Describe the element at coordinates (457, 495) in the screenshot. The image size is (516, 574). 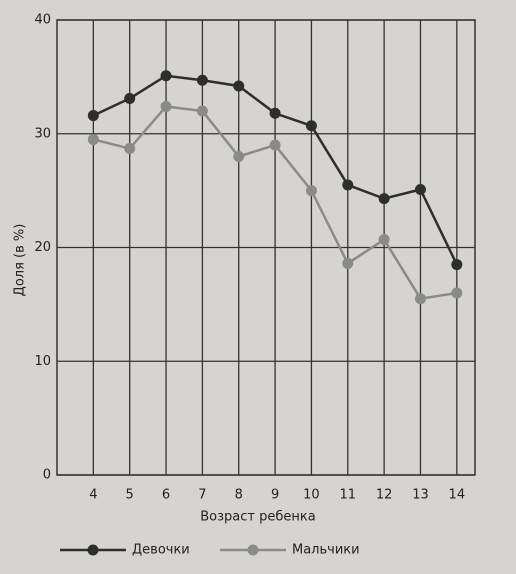
I see `x-tick-label: 14` at that location.